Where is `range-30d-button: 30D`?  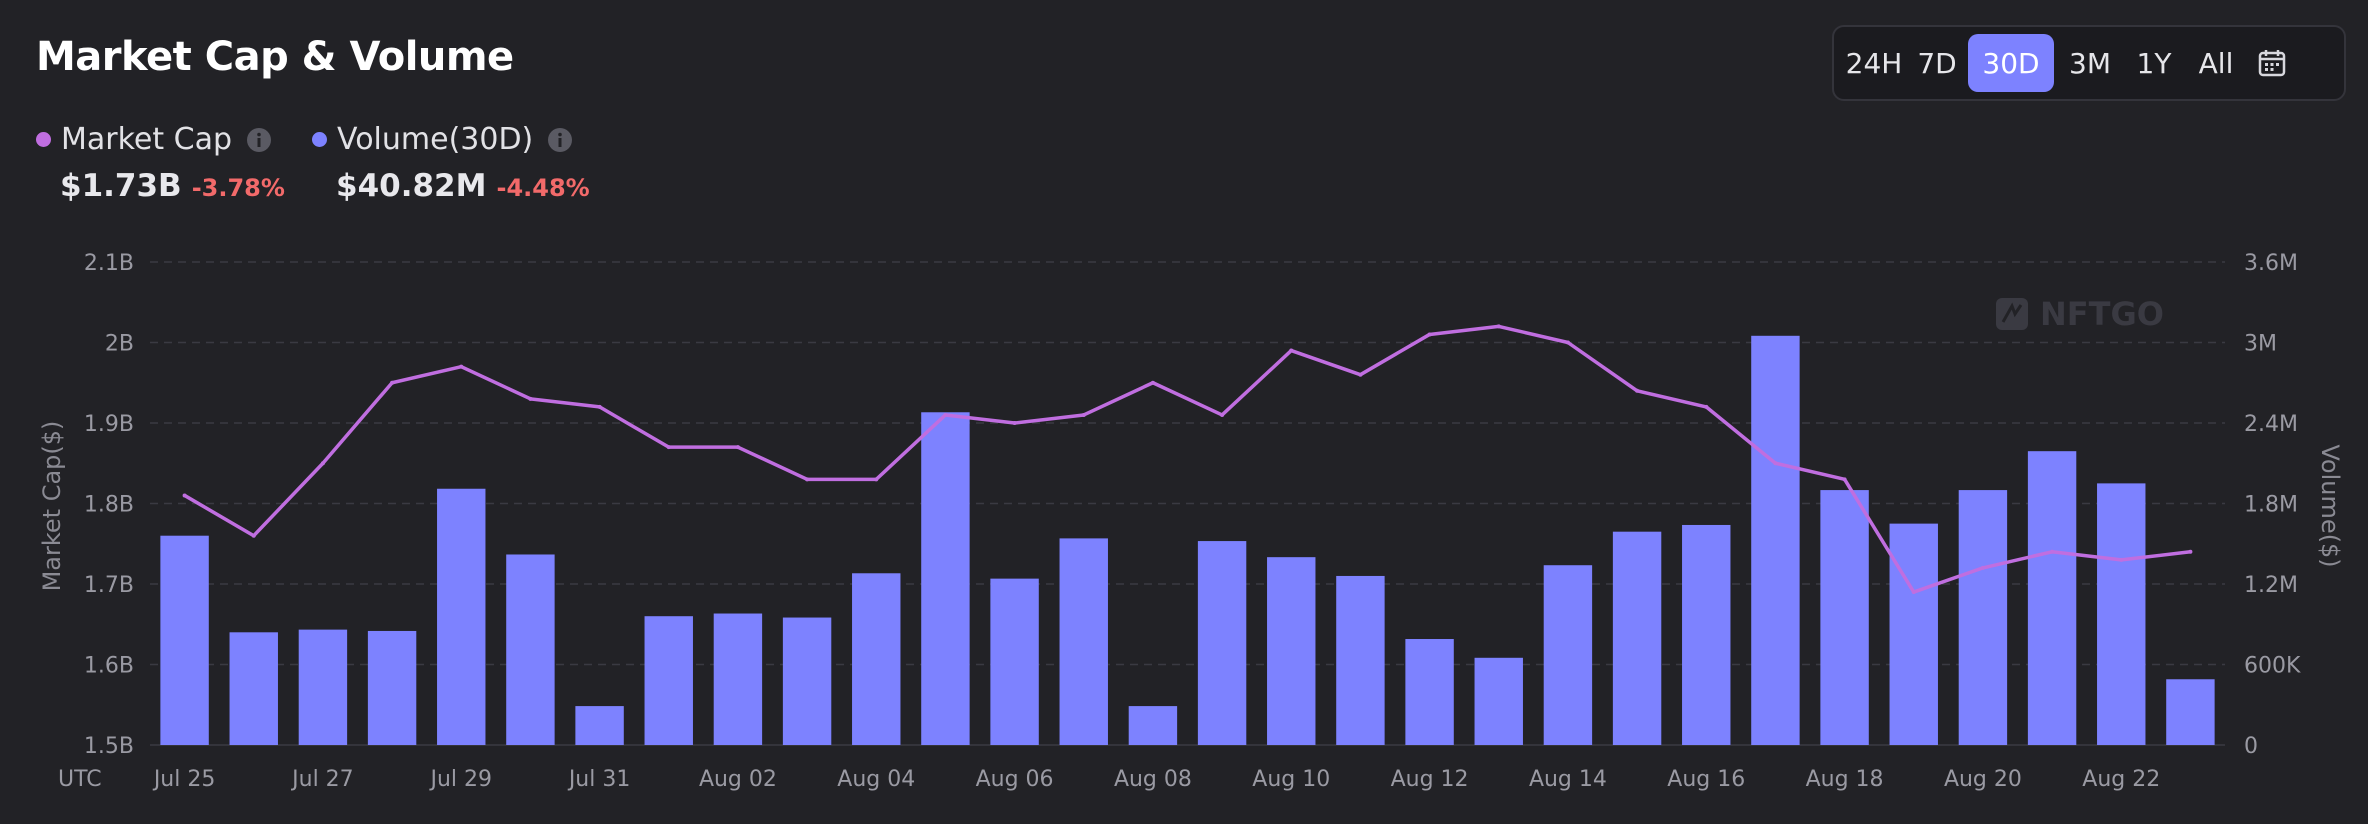 range-30d-button: 30D is located at coordinates (2011, 63).